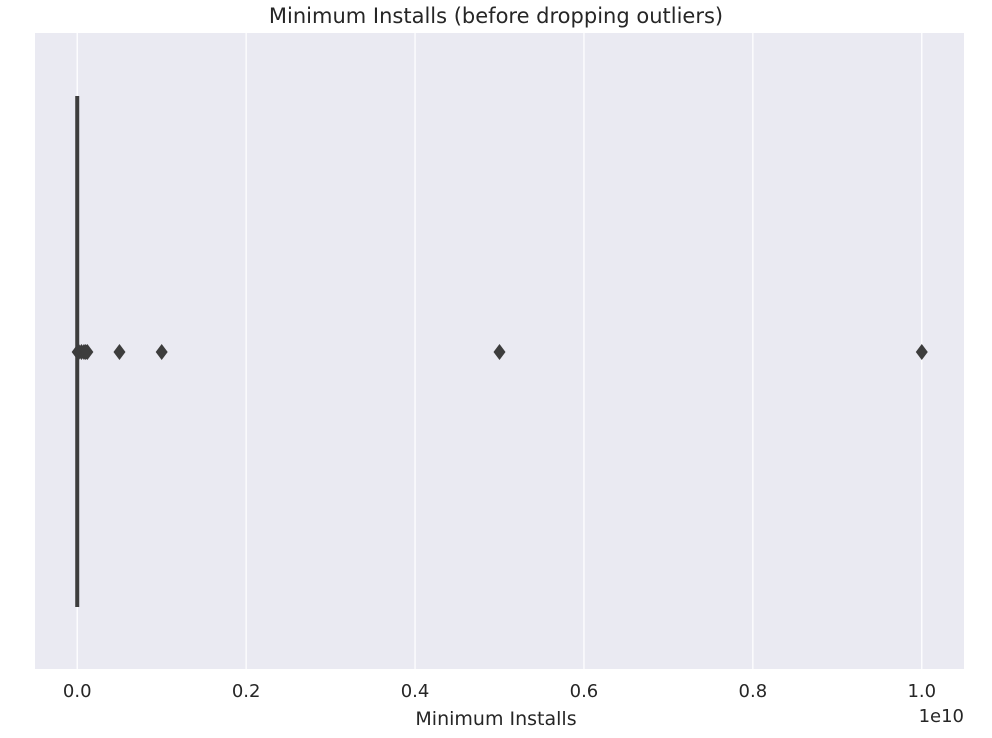 The width and height of the screenshot is (992, 738). What do you see at coordinates (415, 691) in the screenshot?
I see `x-tick-label-2: 0.4` at bounding box center [415, 691].